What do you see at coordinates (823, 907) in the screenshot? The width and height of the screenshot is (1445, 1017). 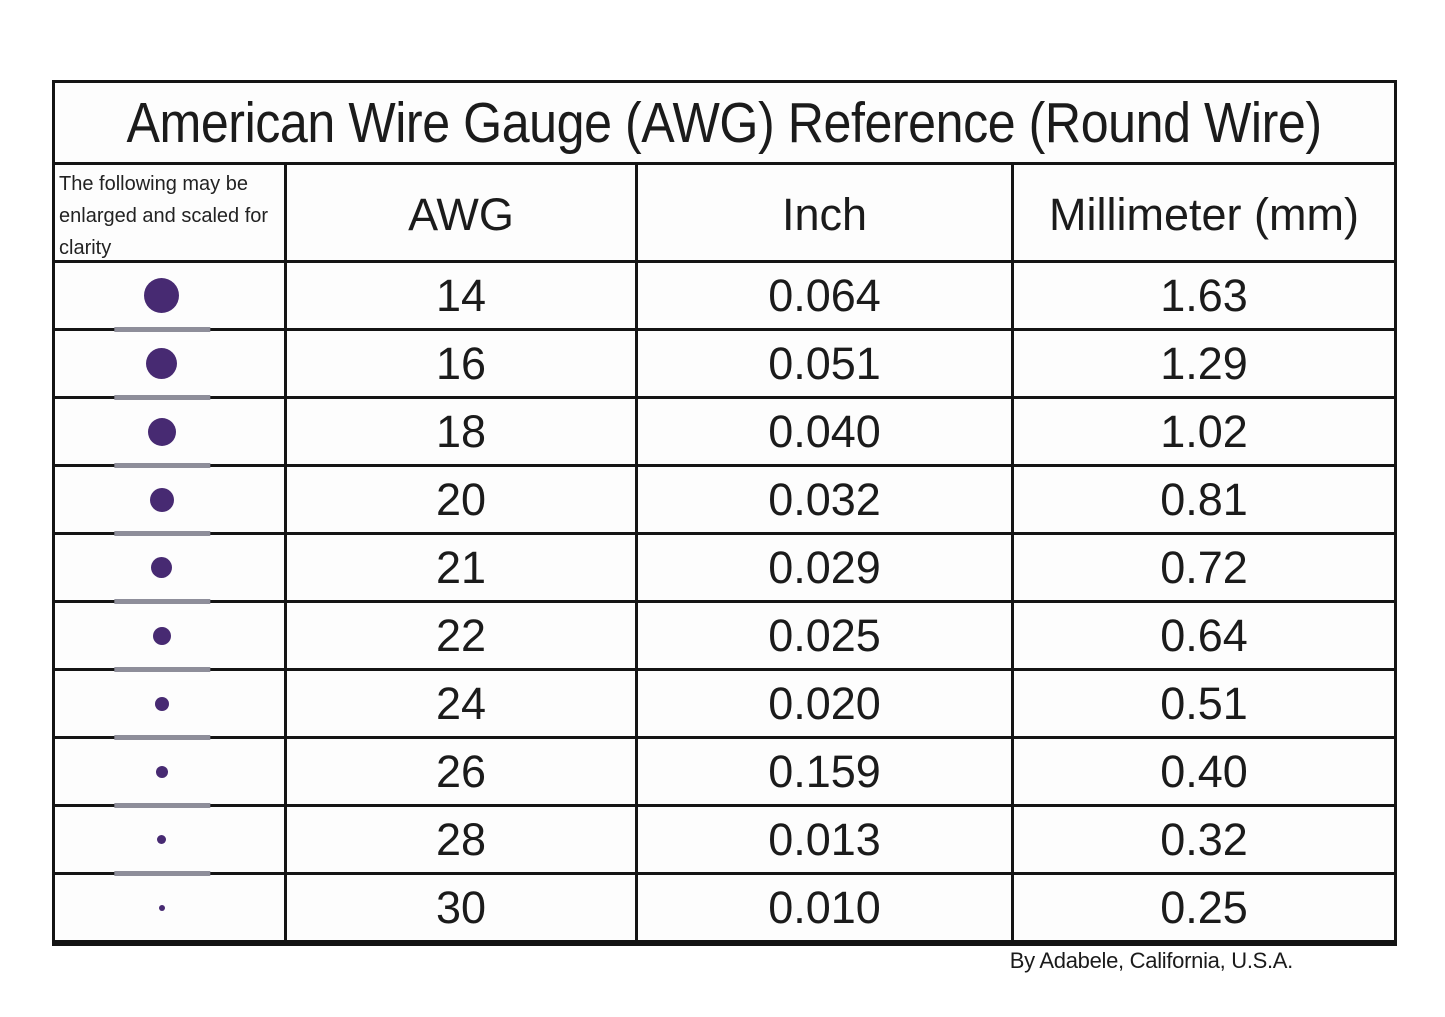 I see `inch-value: 0.010` at bounding box center [823, 907].